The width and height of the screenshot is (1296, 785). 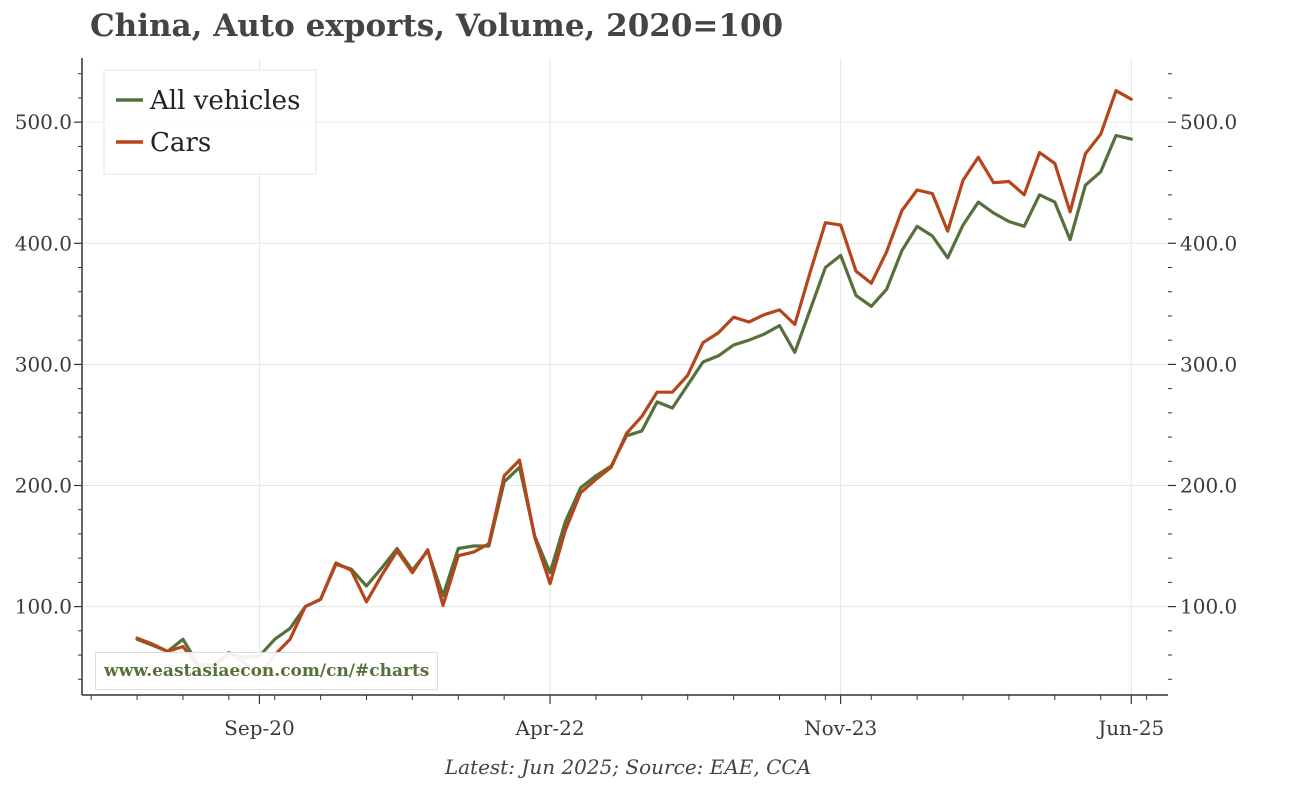 I want to click on y-tick-label-left: 400.0, so click(x=43, y=243).